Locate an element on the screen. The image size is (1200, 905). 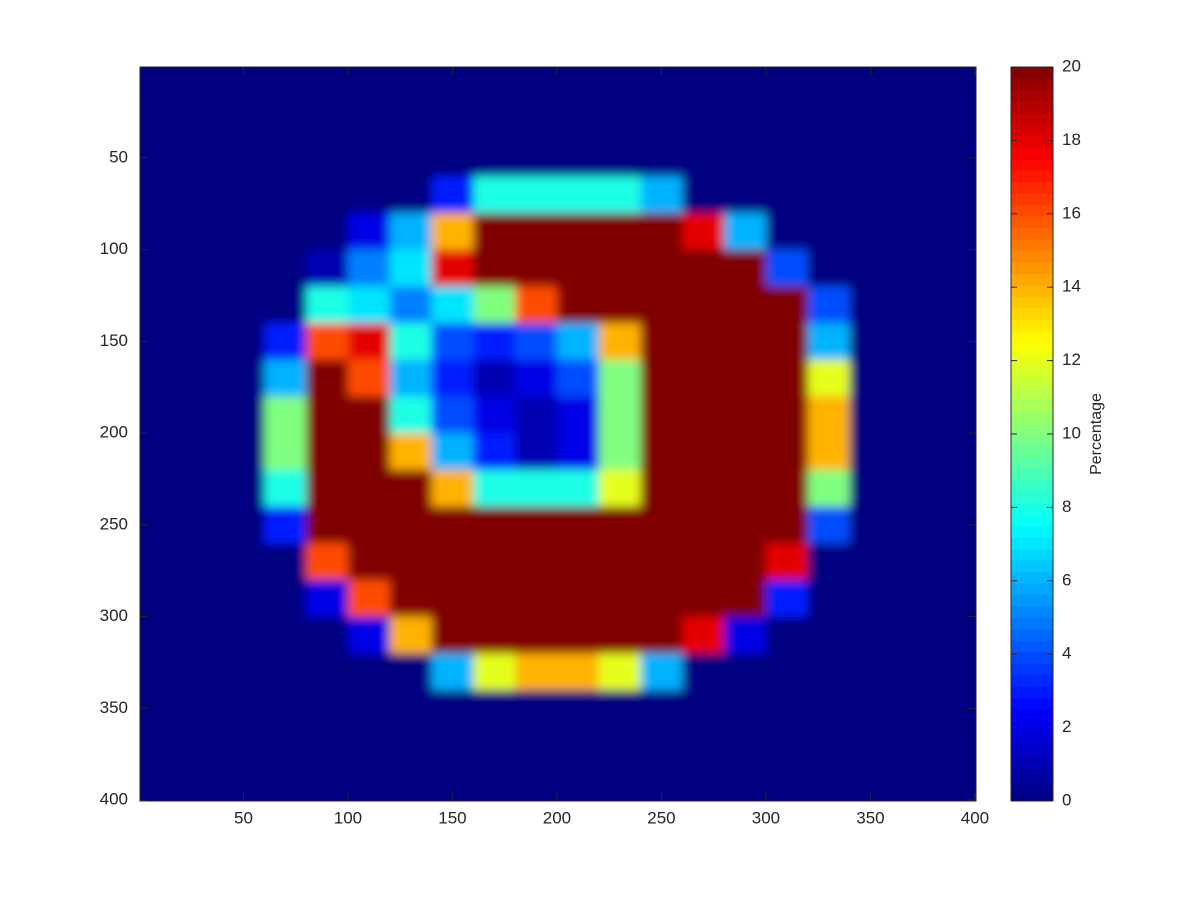
colorbar-tick-label: 12 is located at coordinates (1071, 359).